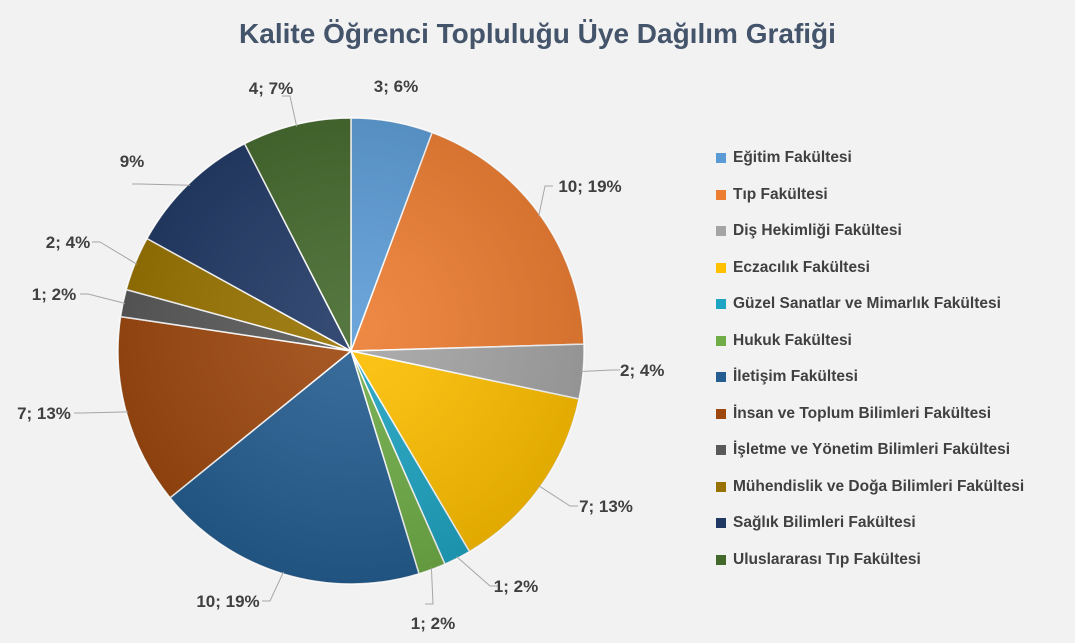 The image size is (1075, 643). I want to click on legend-item: Eczacılık Fakültesi, so click(870, 268).